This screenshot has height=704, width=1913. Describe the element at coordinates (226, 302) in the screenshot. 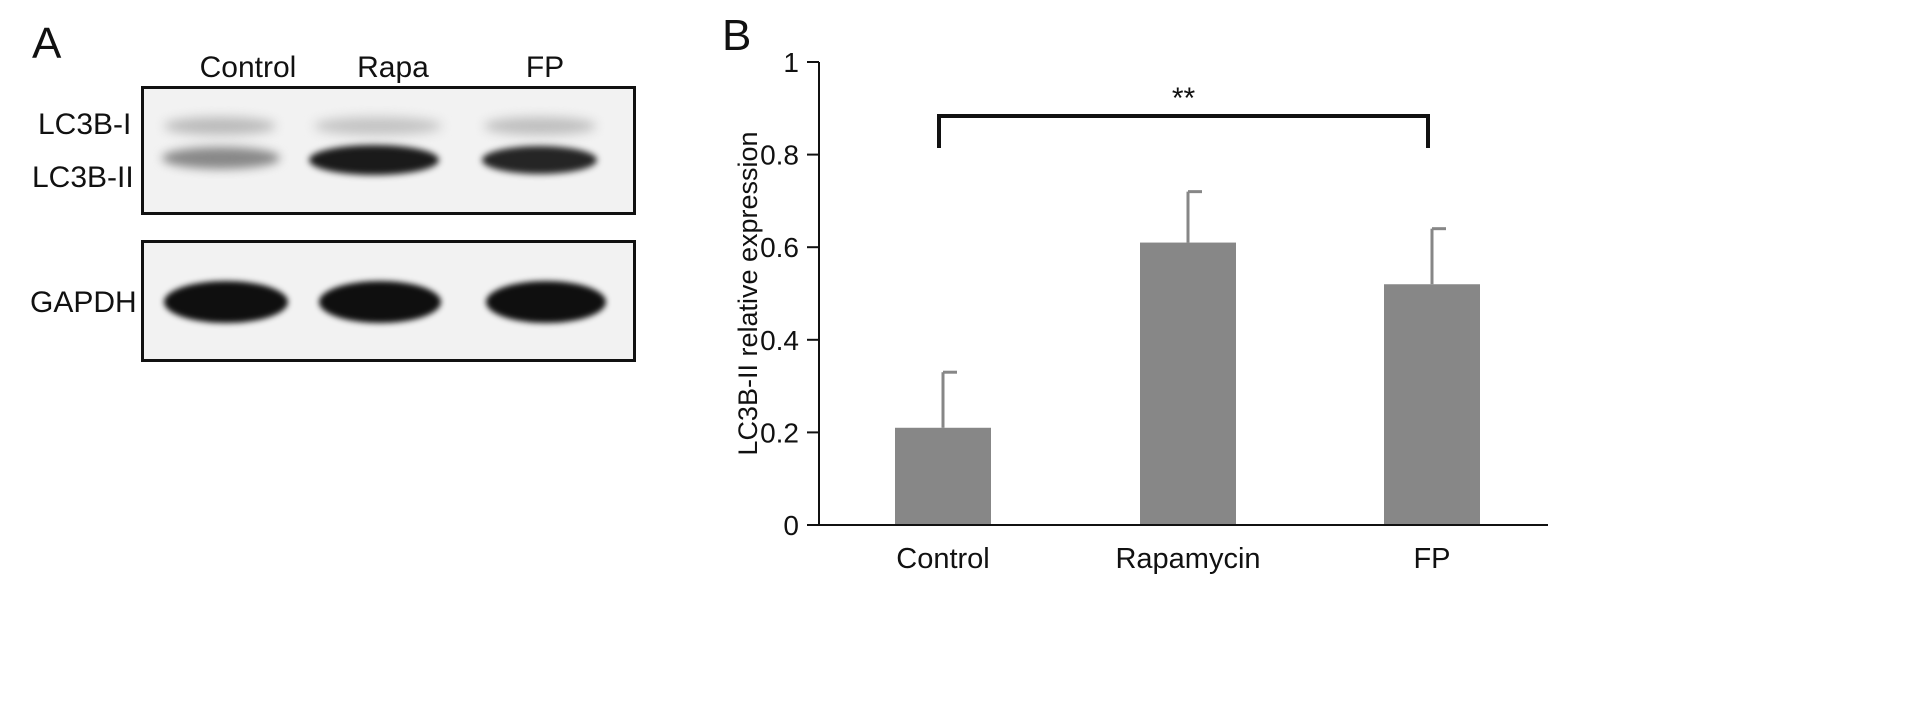

I see `band-gapdh-control` at that location.